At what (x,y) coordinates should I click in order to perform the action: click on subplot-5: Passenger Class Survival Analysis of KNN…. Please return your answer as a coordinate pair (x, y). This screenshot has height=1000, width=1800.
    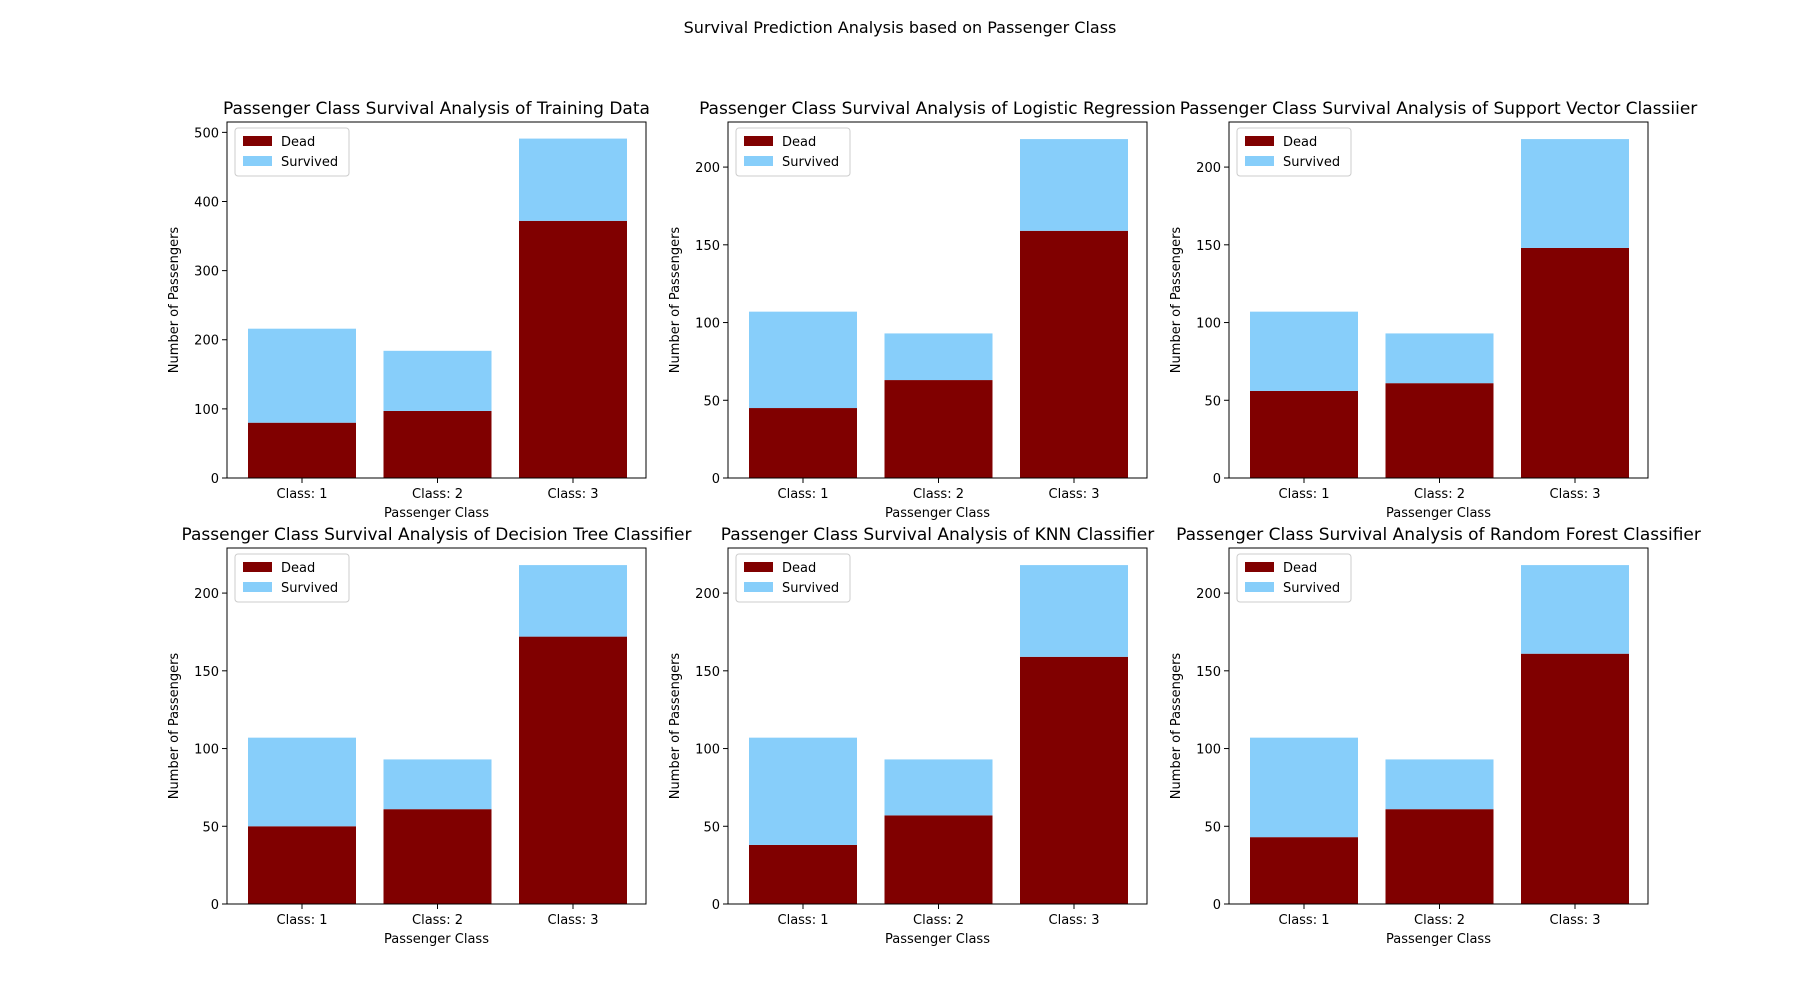
    Looking at the image, I should click on (911, 736).